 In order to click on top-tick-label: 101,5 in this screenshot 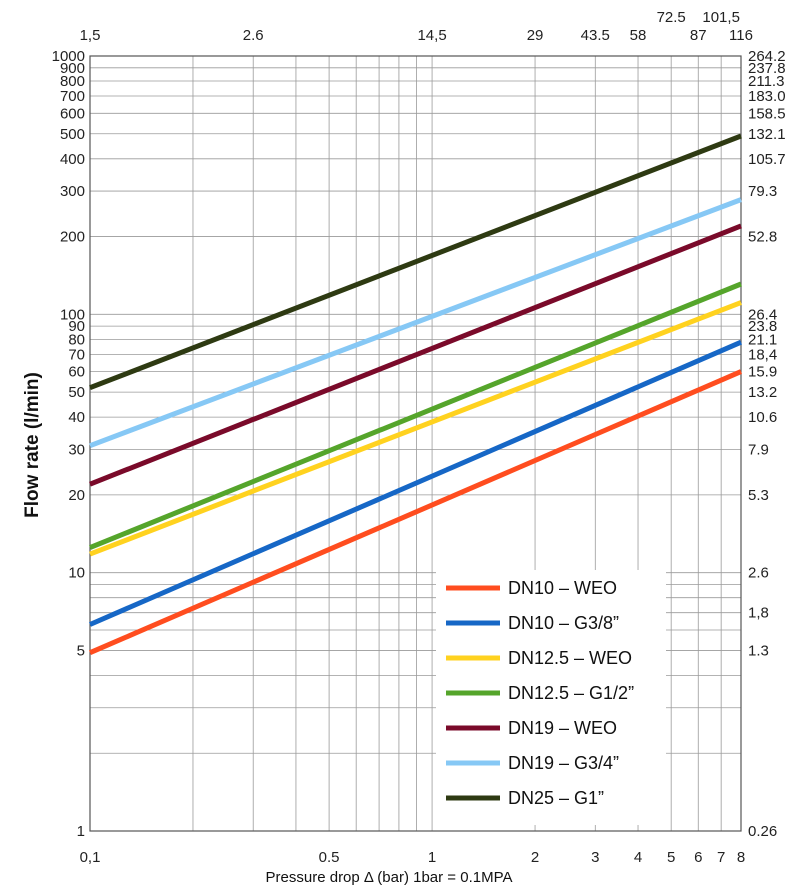, I will do `click(721, 17)`.